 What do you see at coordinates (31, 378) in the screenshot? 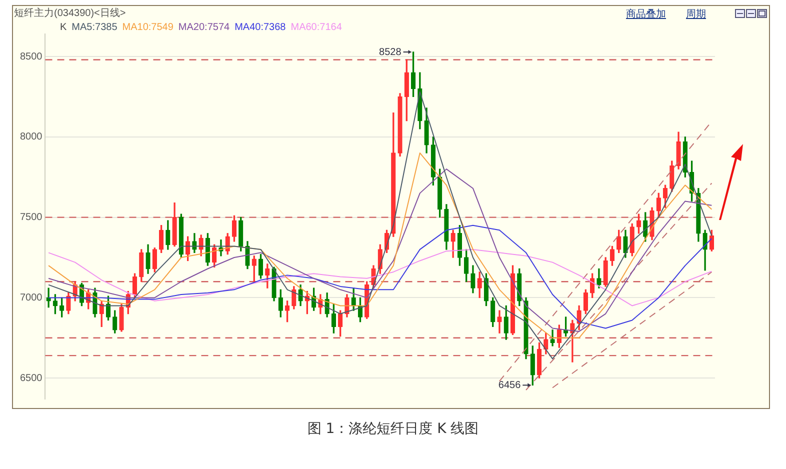
I see `y-tick-label: 6500` at bounding box center [31, 378].